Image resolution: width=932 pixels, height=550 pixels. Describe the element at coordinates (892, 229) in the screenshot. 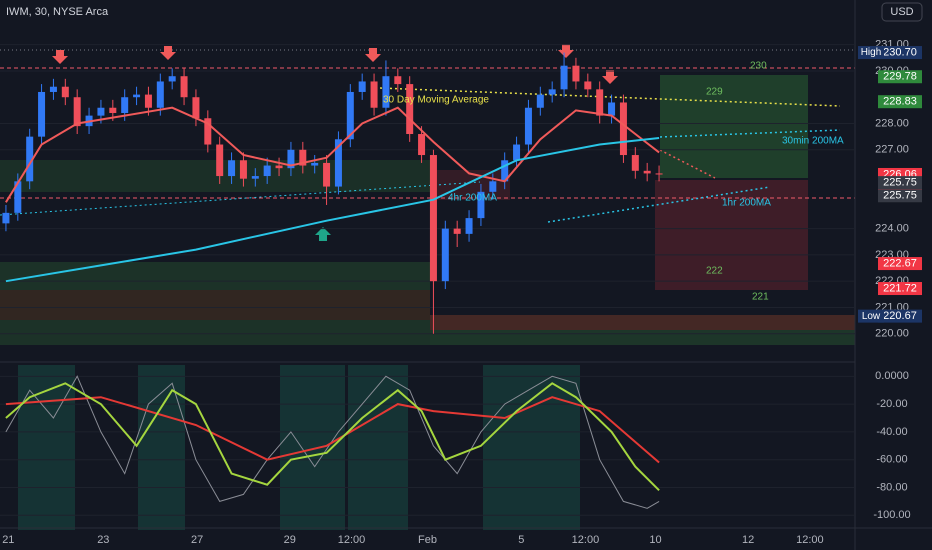

I see `y-tick-label: 224.00` at that location.